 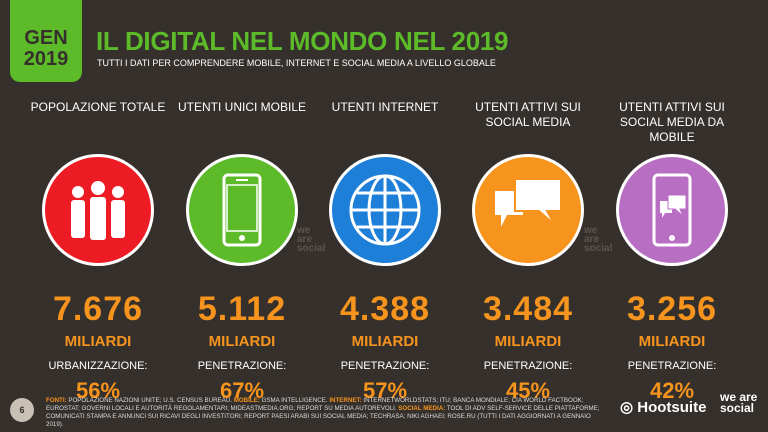 What do you see at coordinates (46, 59) in the screenshot?
I see `badge-year: 2019` at bounding box center [46, 59].